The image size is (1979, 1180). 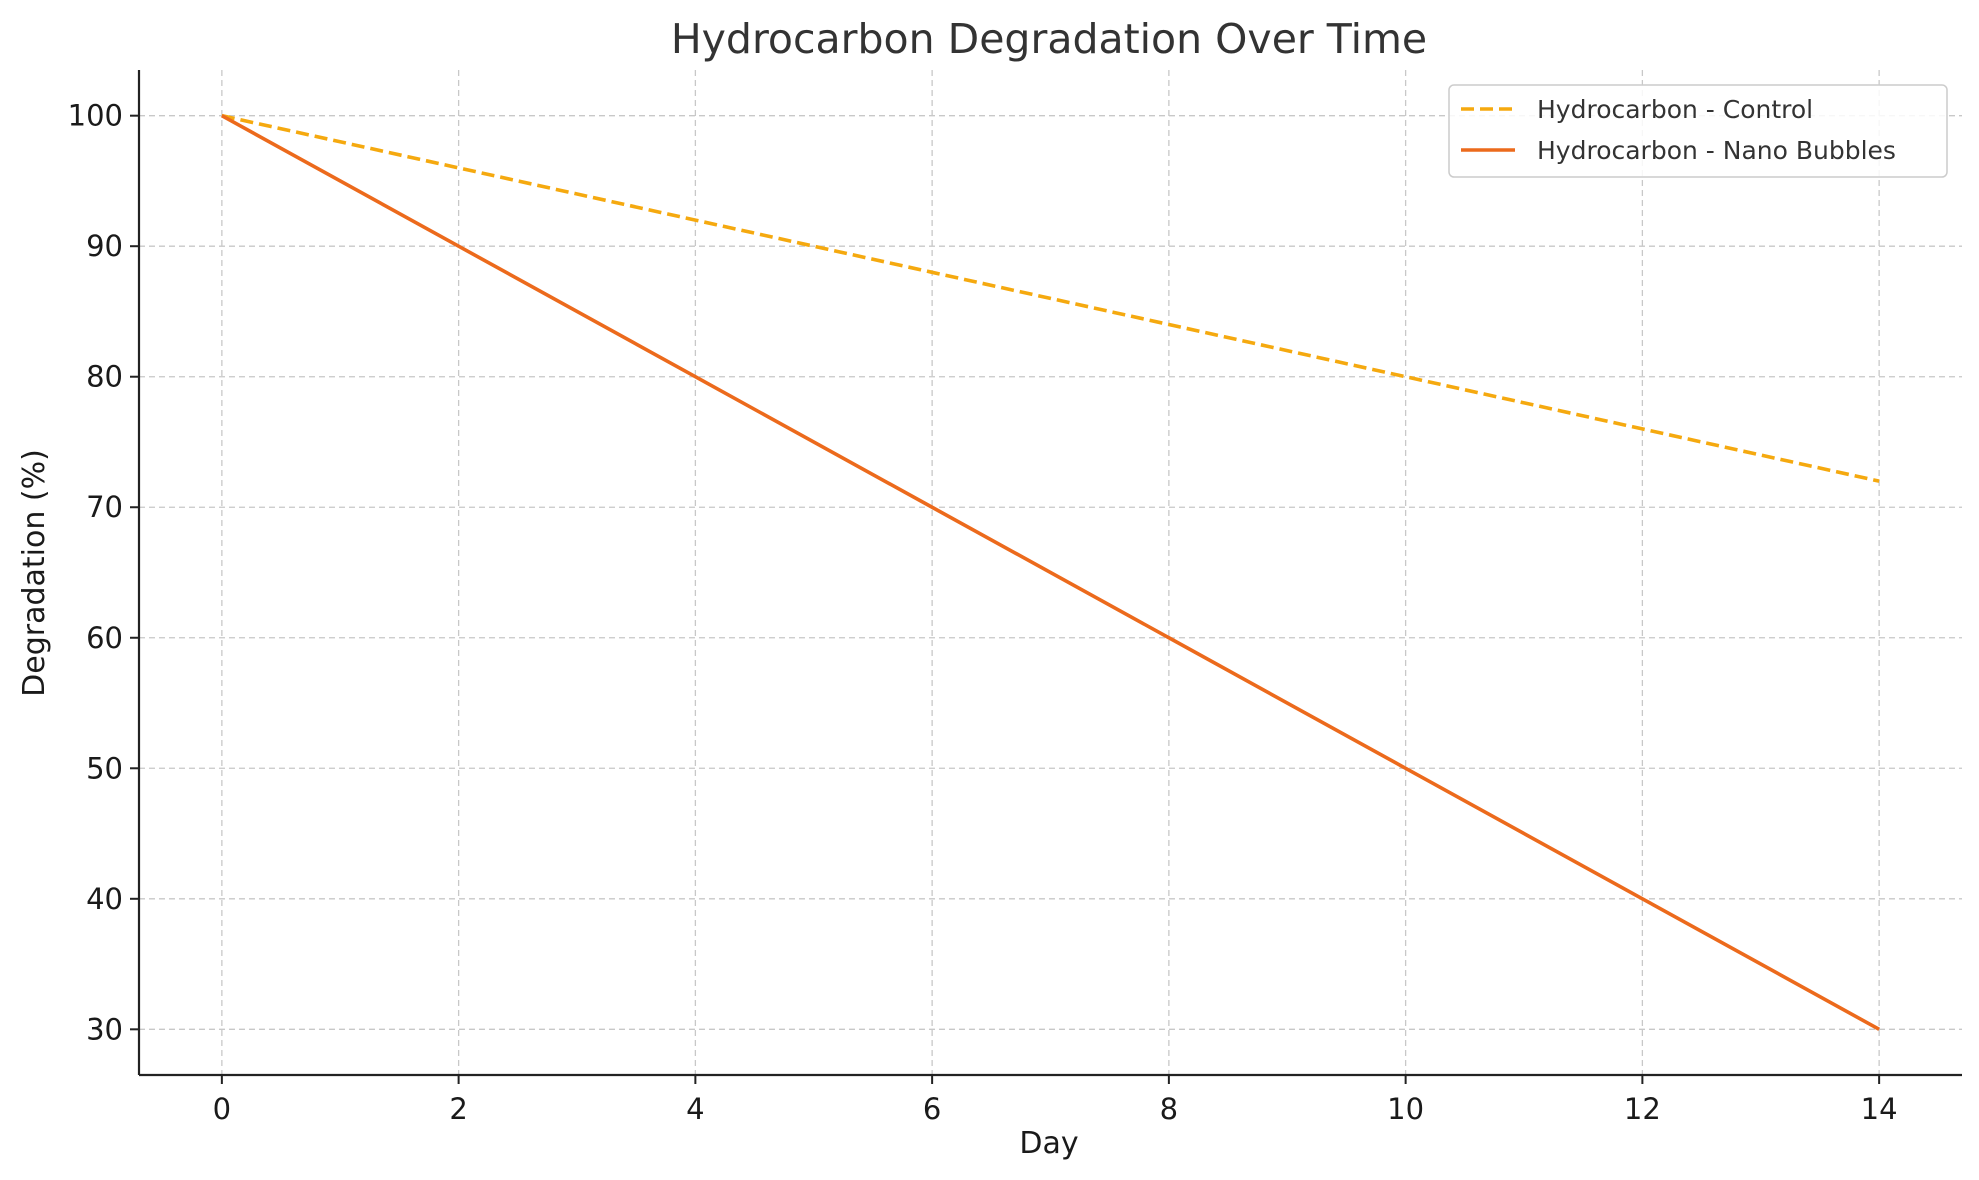 I want to click on x-tick-label: 14, so click(x=1879, y=1109).